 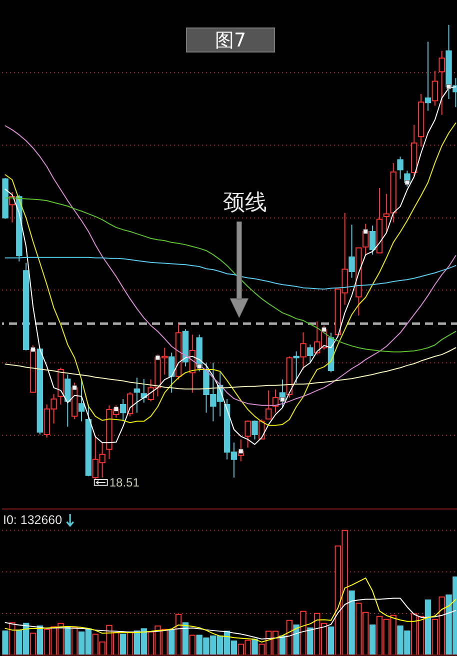 I want to click on text: I0: 132660, so click(x=32, y=520).